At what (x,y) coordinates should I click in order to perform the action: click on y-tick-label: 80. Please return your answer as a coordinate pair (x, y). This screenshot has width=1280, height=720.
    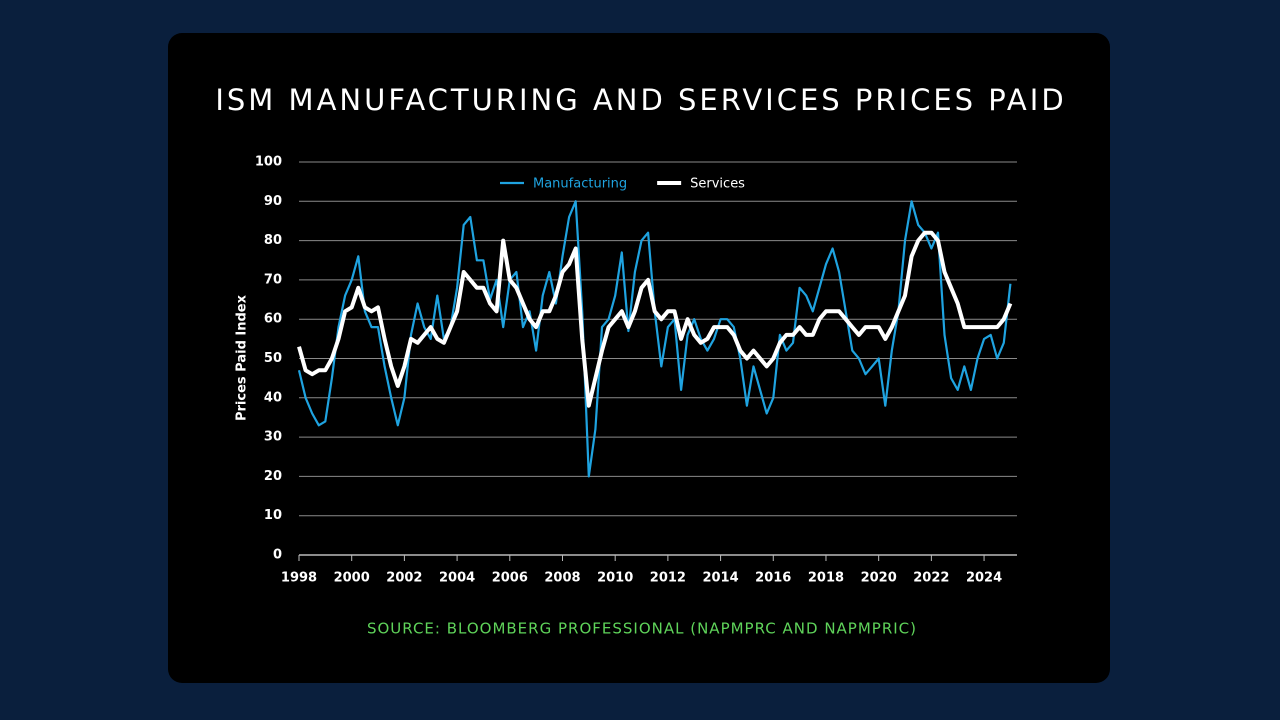
    Looking at the image, I should click on (273, 240).